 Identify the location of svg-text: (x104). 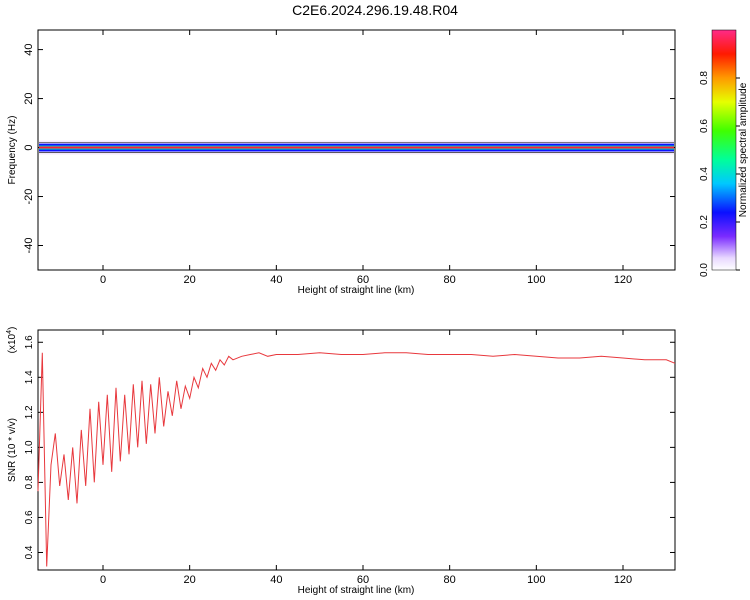
(12, 340).